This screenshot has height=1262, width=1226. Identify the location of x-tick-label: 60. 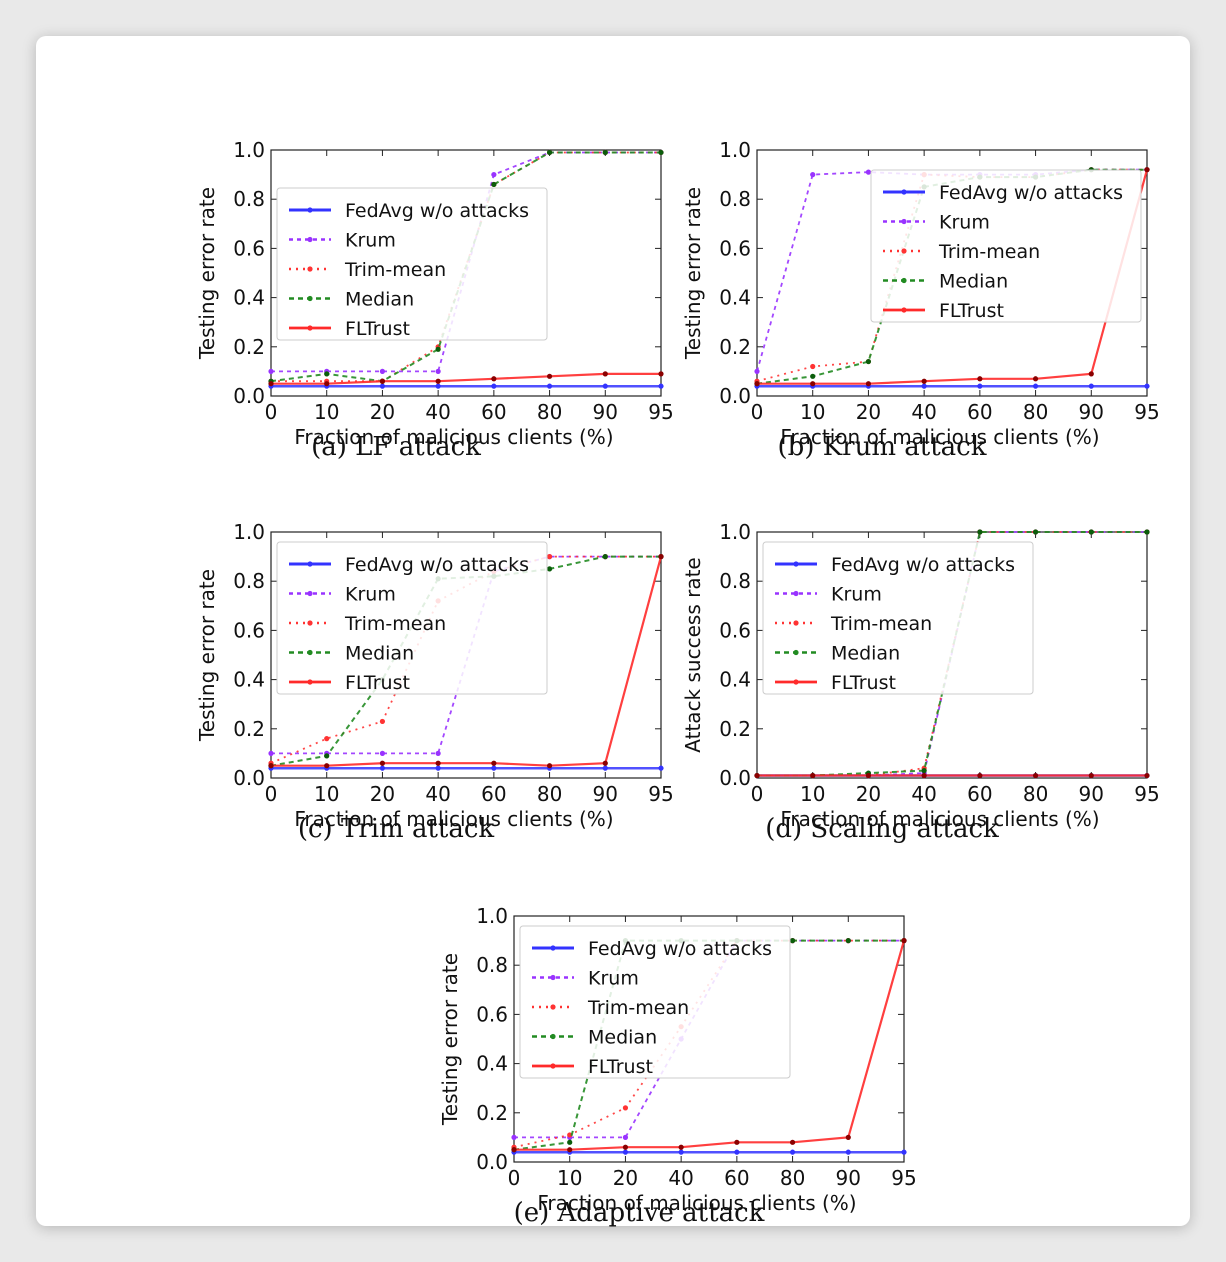
(979, 794).